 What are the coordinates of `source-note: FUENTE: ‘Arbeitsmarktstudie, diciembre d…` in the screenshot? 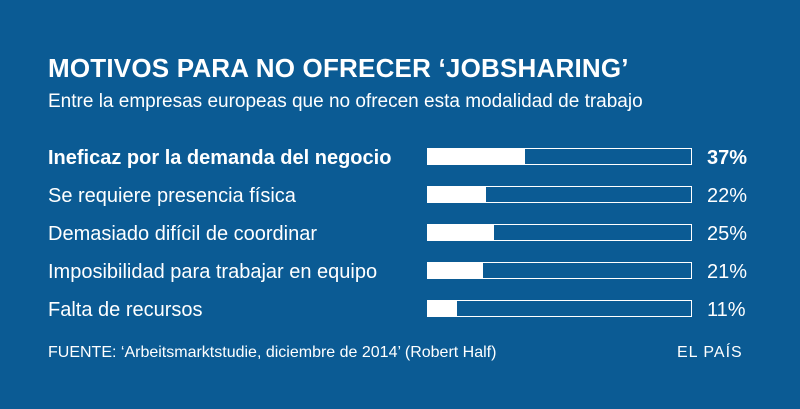 It's located at (272, 352).